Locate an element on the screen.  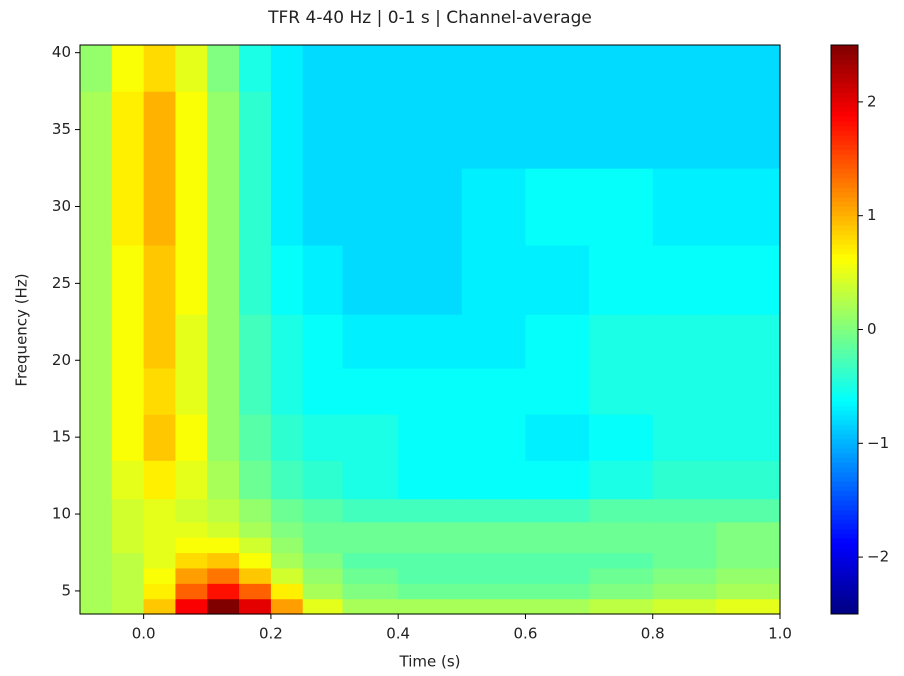
colorbar-tick-label: 0 is located at coordinates (872, 329).